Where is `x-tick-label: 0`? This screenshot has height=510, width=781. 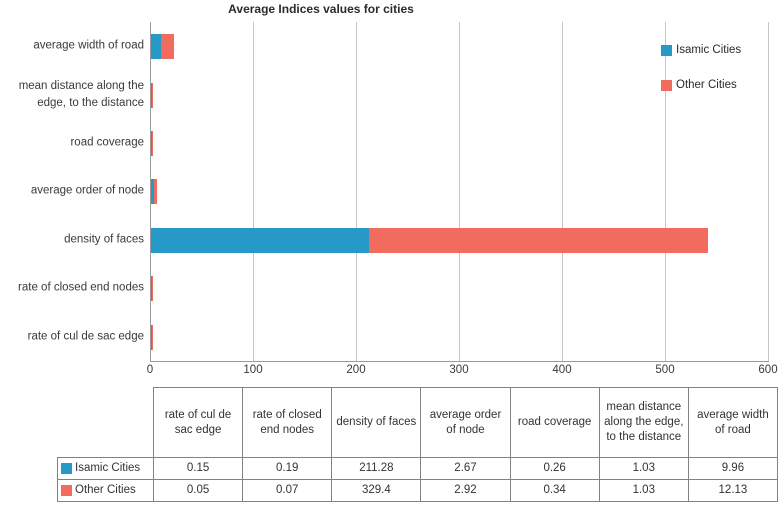 x-tick-label: 0 is located at coordinates (150, 370).